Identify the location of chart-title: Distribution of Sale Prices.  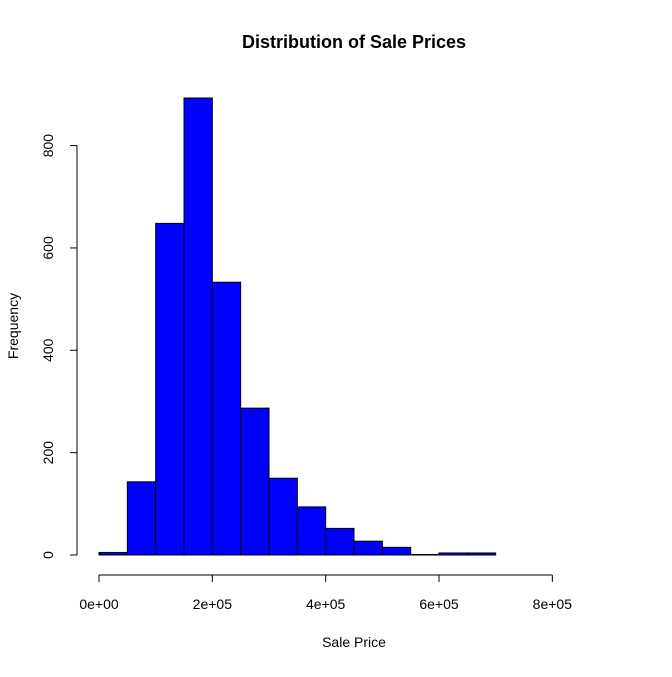
(354, 42).